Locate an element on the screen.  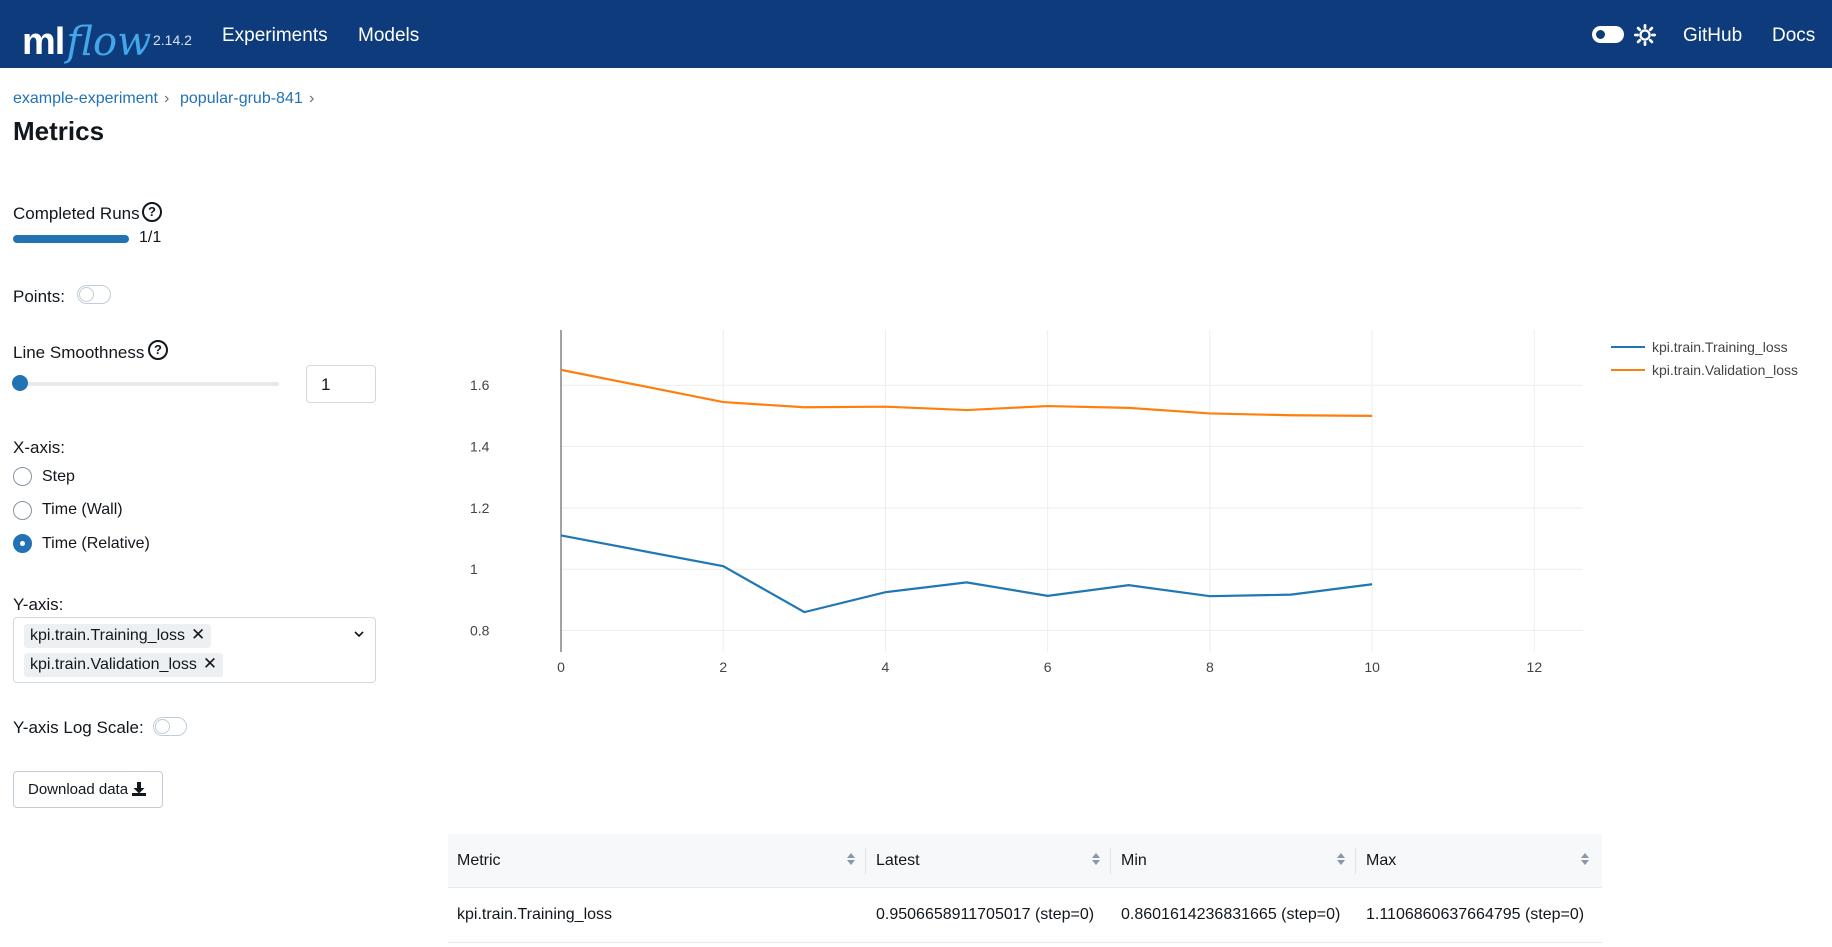
breadcrumb-run: popular-grub-841 is located at coordinates (241, 98).